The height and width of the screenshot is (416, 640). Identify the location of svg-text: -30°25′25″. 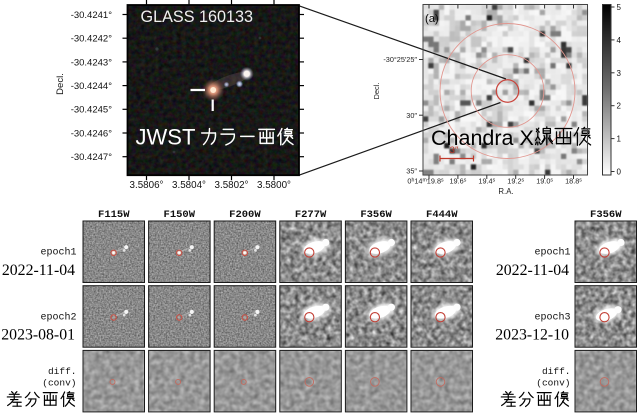
(400, 59).